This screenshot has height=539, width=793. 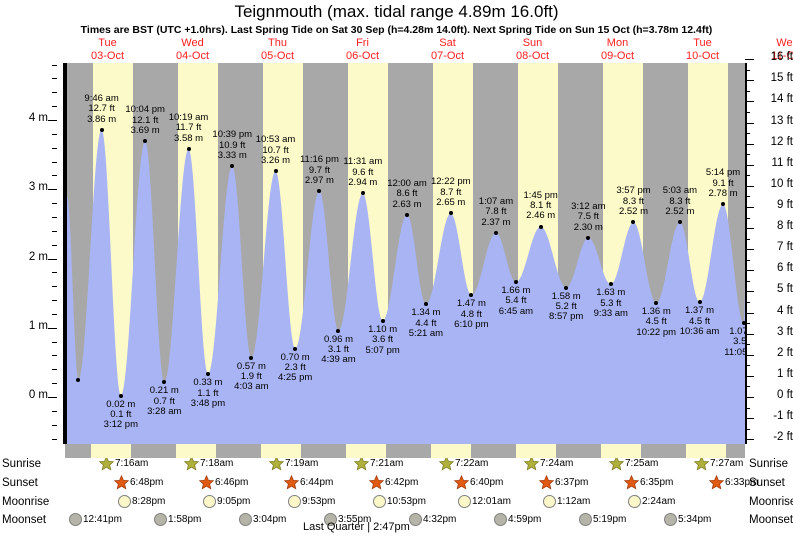 I want to click on tide-label-ft: 0.7 ft, so click(x=164, y=401).